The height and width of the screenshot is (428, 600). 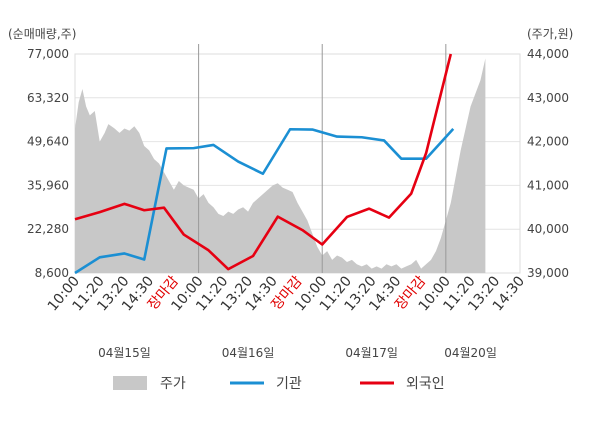 I want to click on date-label: 04월20일, so click(x=470, y=353).